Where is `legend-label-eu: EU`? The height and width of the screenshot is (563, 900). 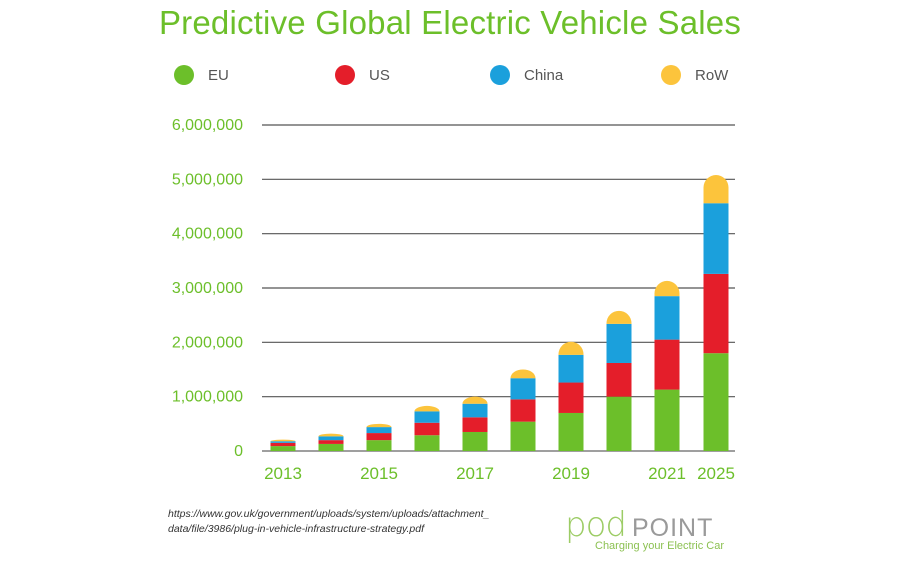 legend-label-eu: EU is located at coordinates (218, 75).